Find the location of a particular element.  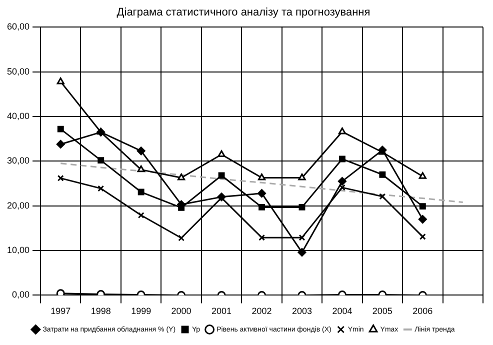

x-tick-label: 2005 is located at coordinates (382, 311).